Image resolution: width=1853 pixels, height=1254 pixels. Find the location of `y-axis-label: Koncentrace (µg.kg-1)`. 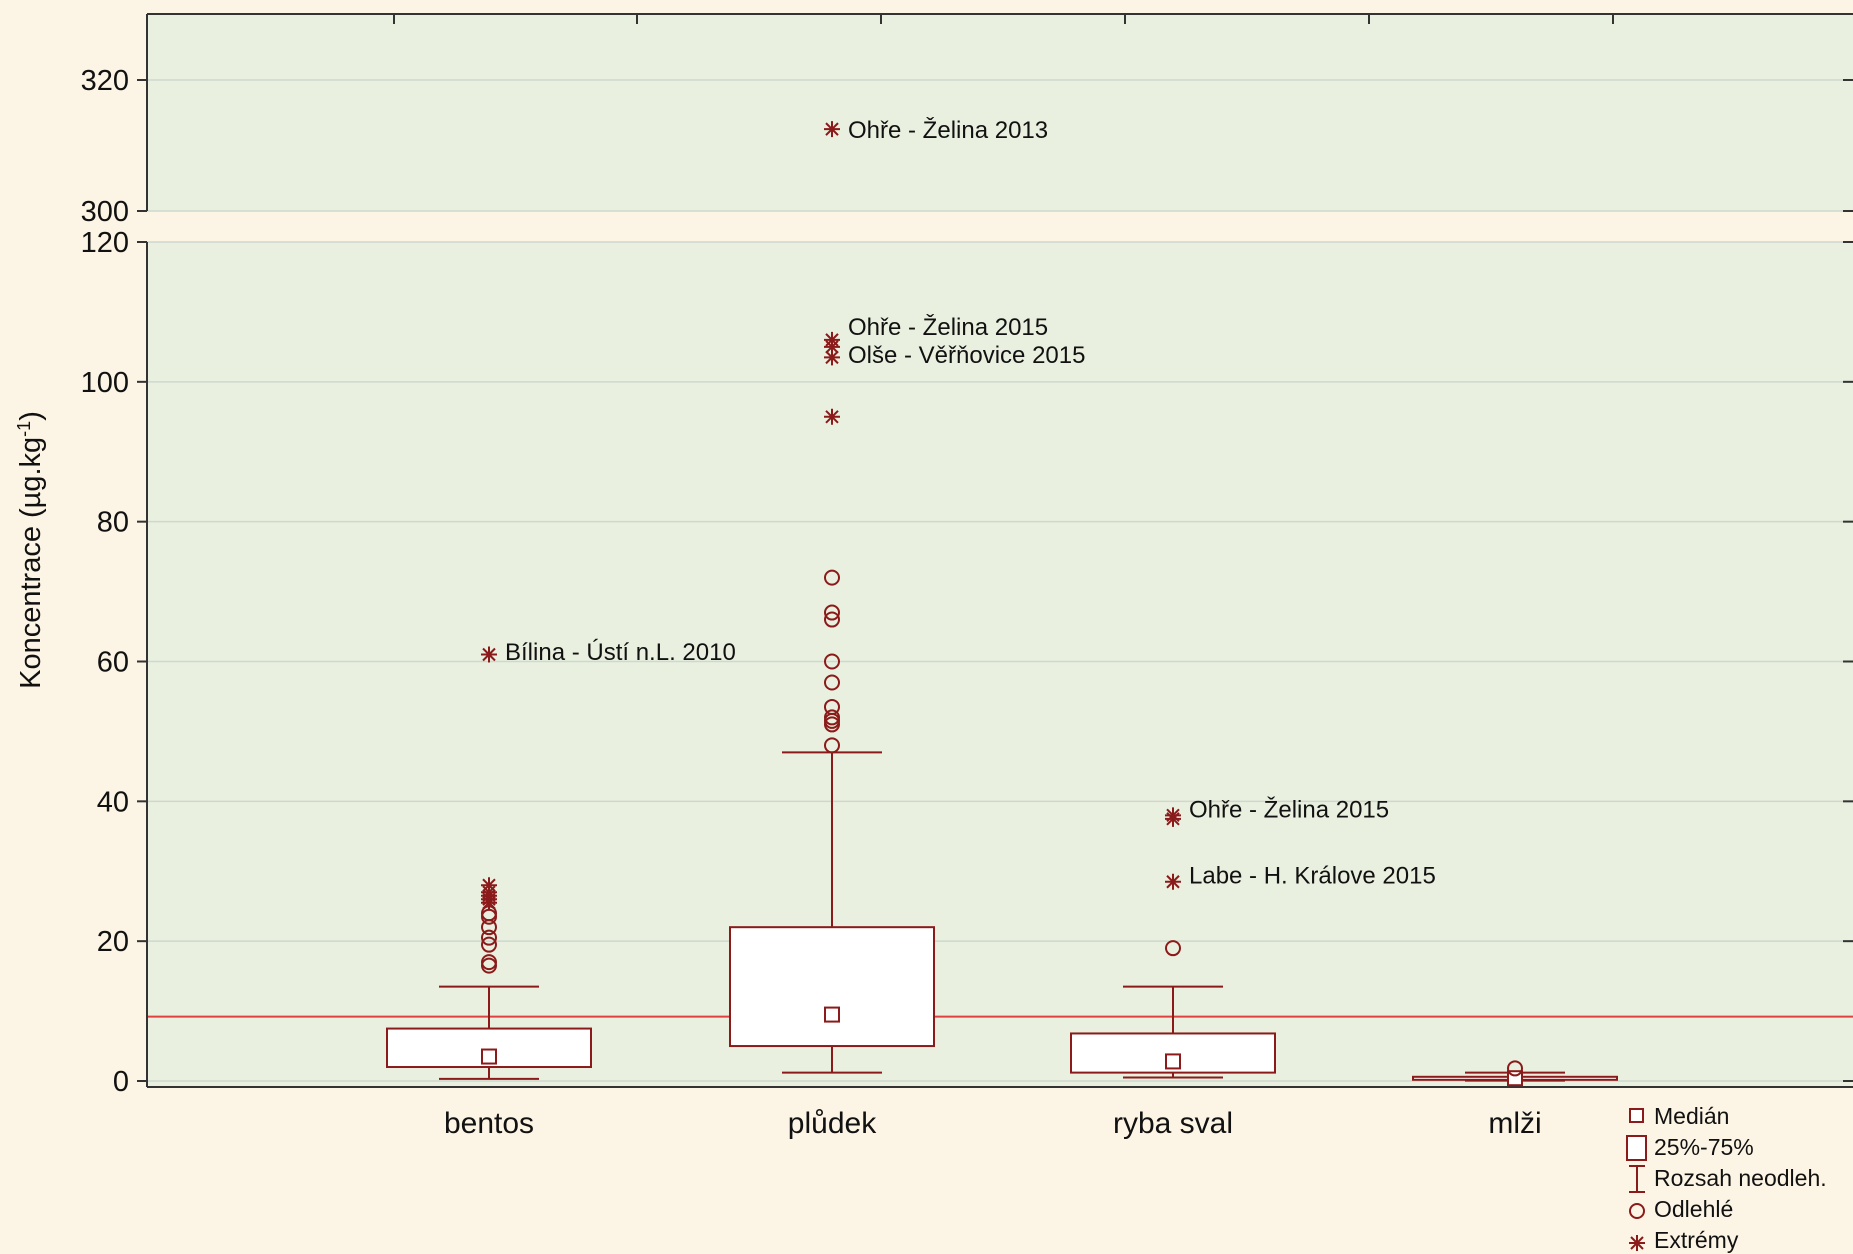

y-axis-label: Koncentrace (µg.kg-1) is located at coordinates (30, 550).